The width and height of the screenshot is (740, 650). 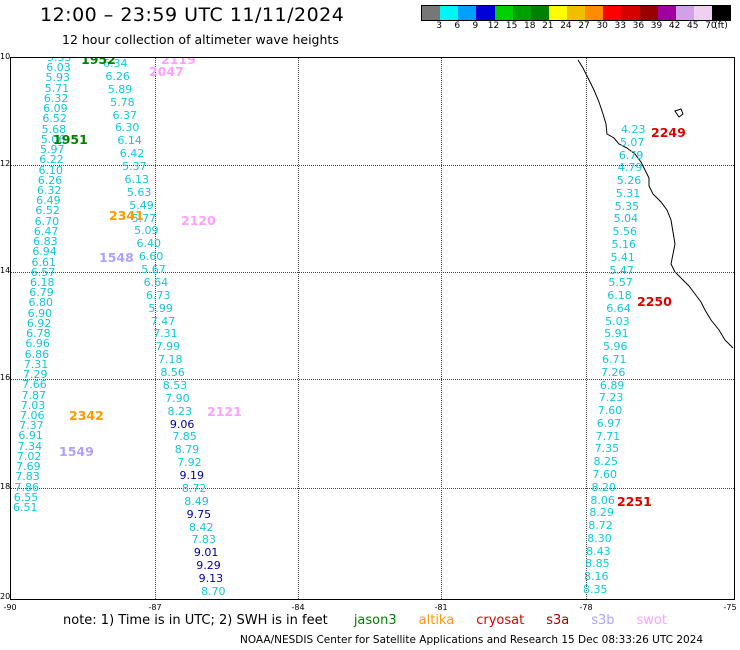 I want to click on lon-label: -78, so click(x=586, y=607).